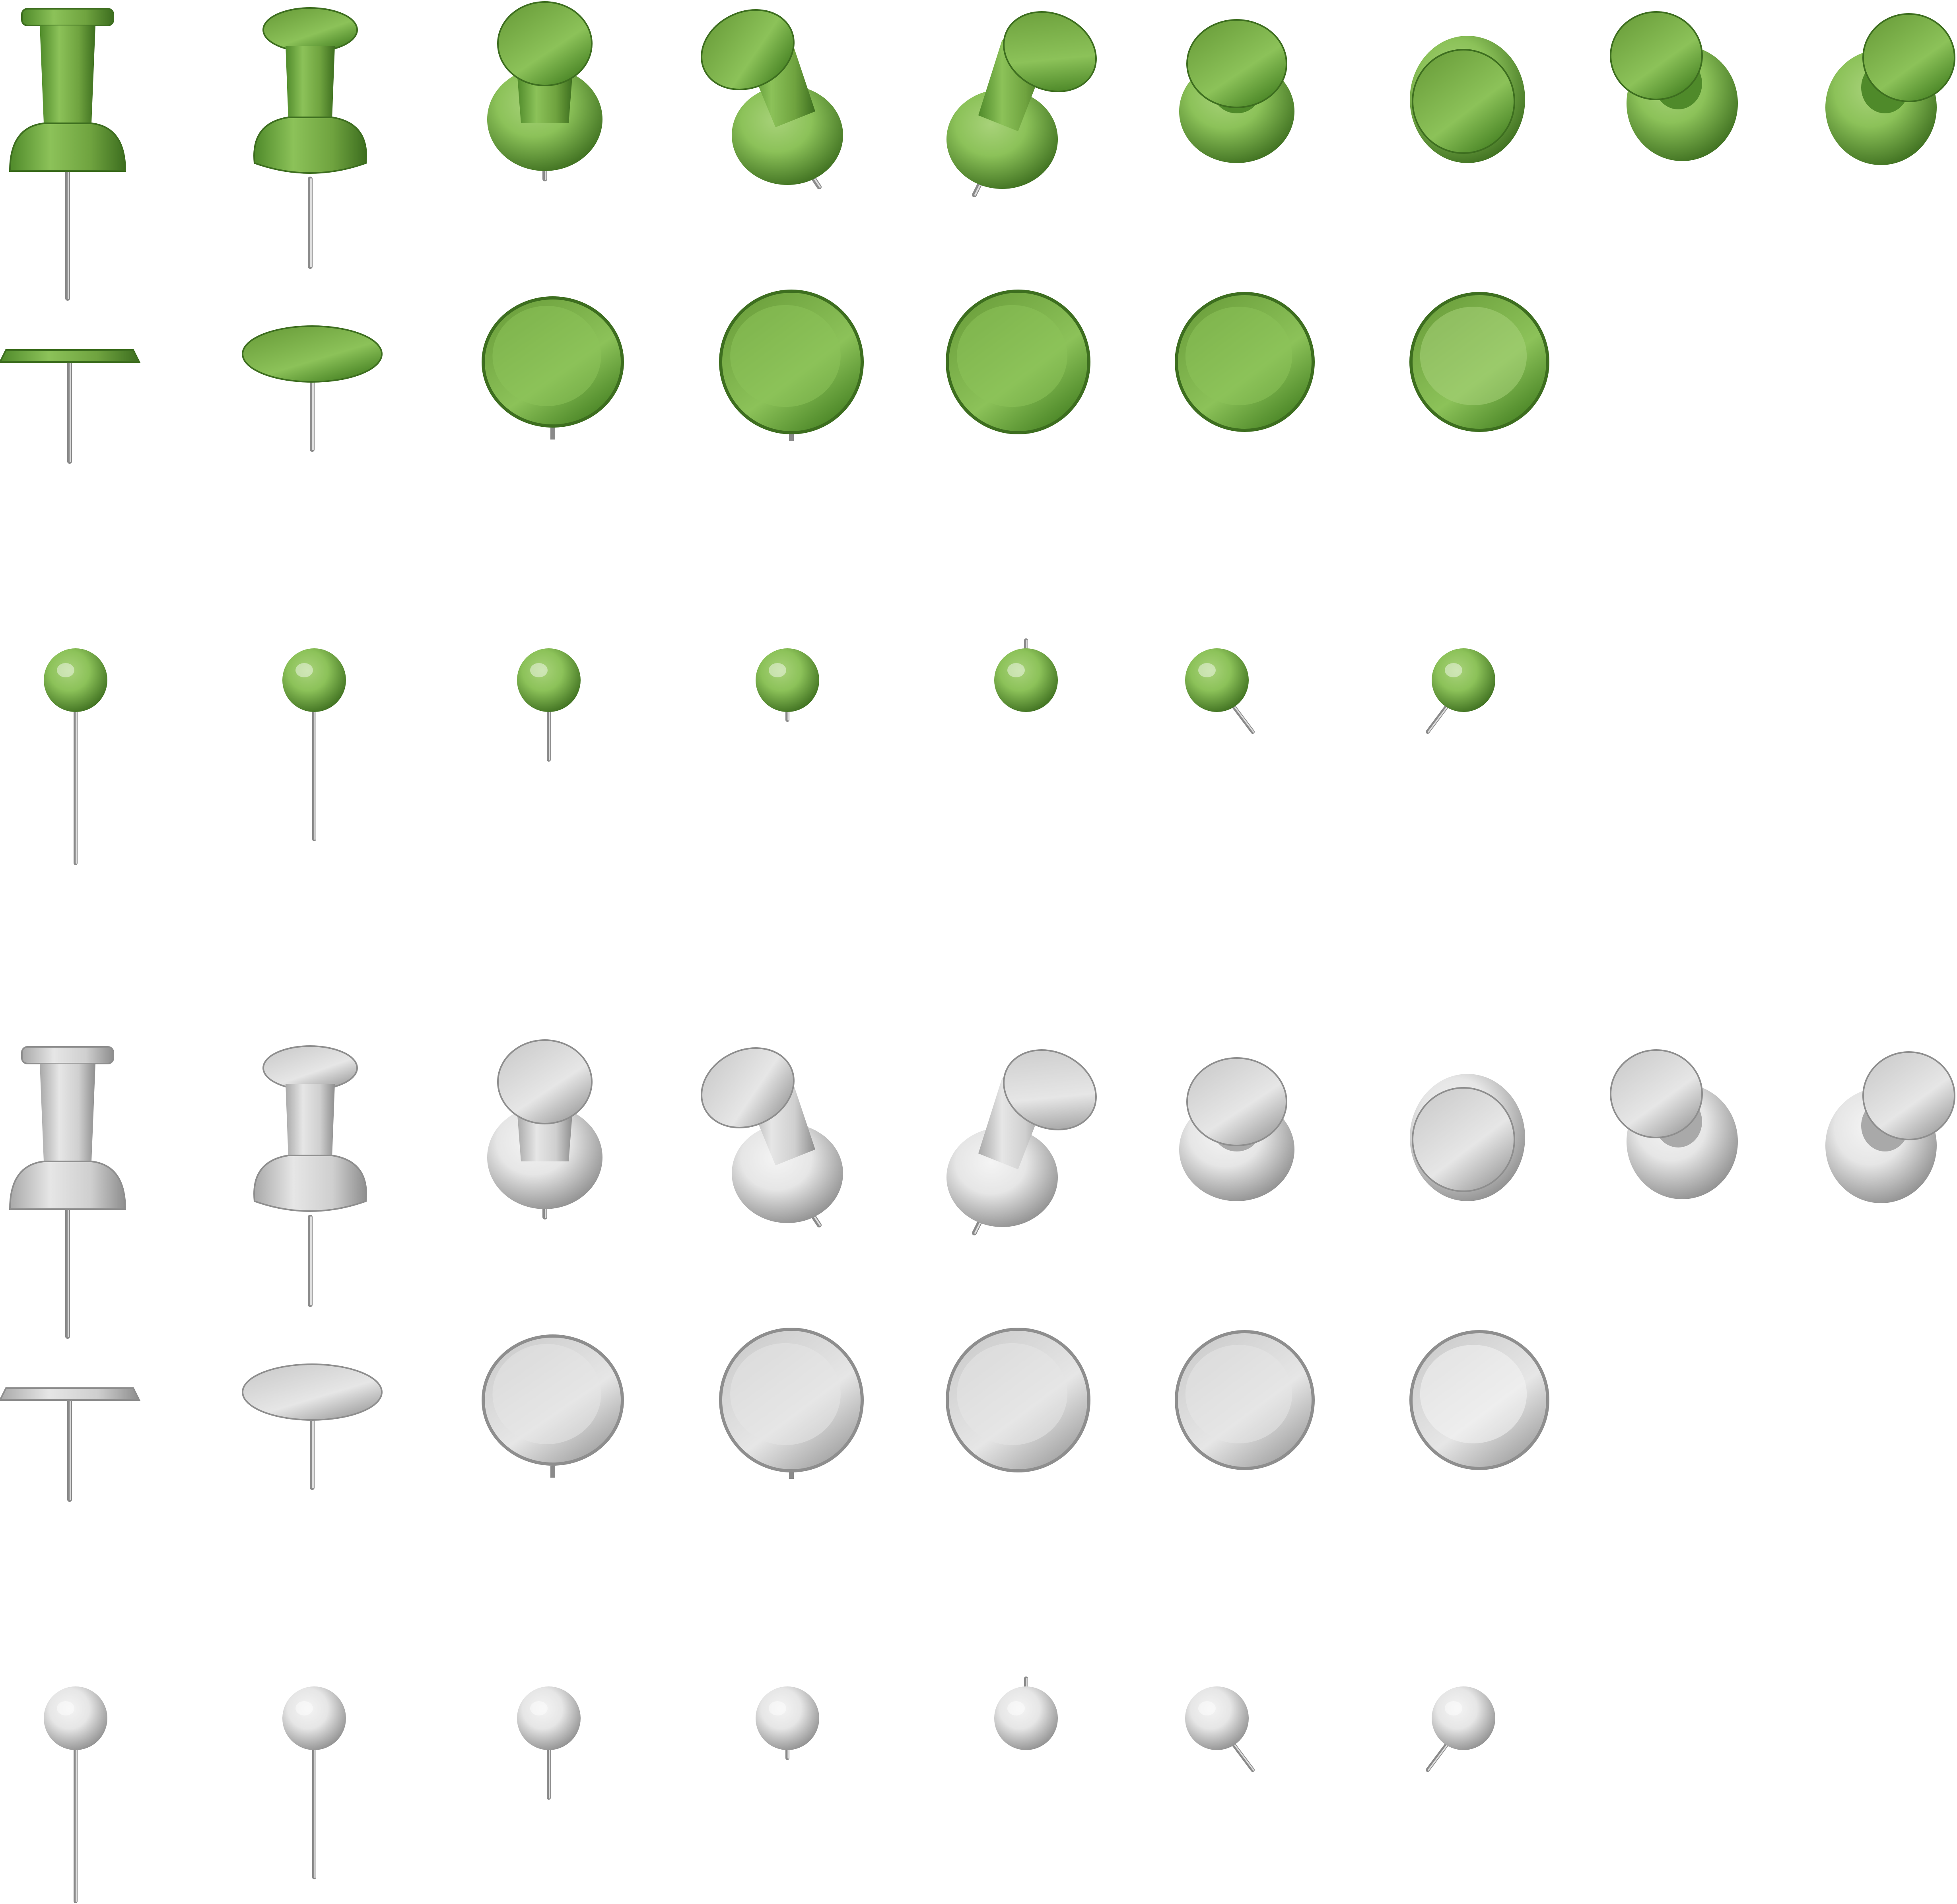 The width and height of the screenshot is (1957, 1904). What do you see at coordinates (1467, 100) in the screenshot?
I see `green-push-pin-overhead-icon` at bounding box center [1467, 100].